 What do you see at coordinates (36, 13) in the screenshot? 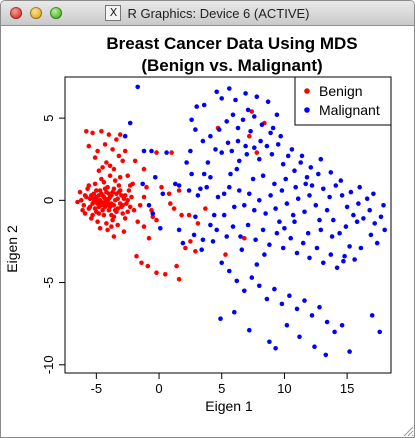
I see `minimize-window-button` at bounding box center [36, 13].